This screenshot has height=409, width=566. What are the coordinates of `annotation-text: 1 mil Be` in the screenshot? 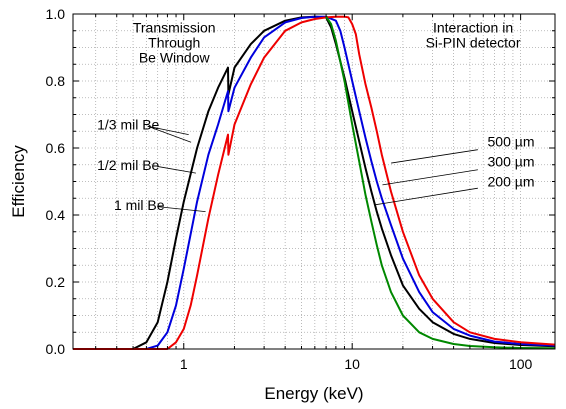 It's located at (139, 205).